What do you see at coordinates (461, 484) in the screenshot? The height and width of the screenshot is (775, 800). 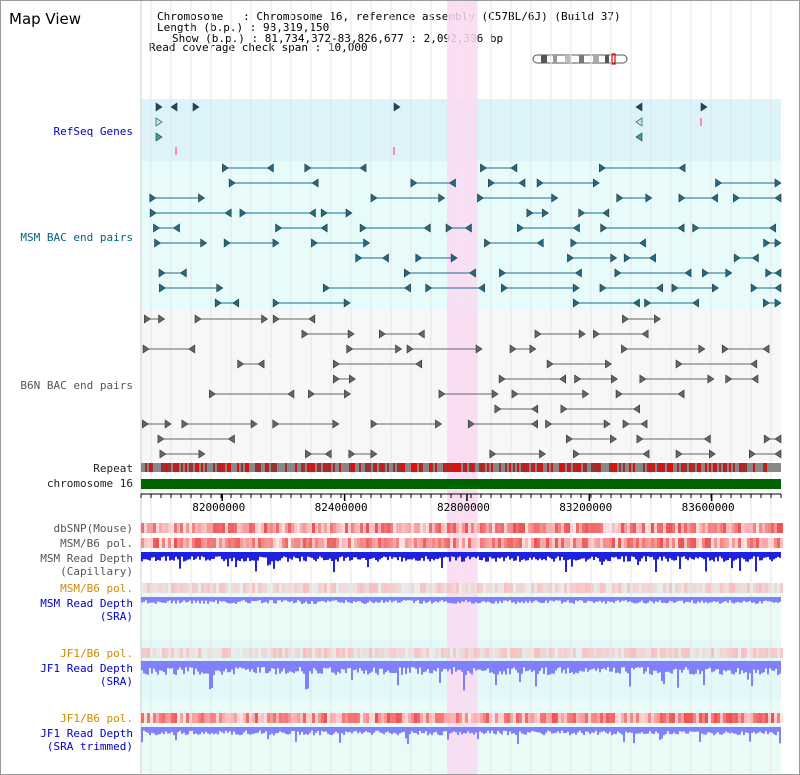 I see `chromosome-track` at bounding box center [461, 484].